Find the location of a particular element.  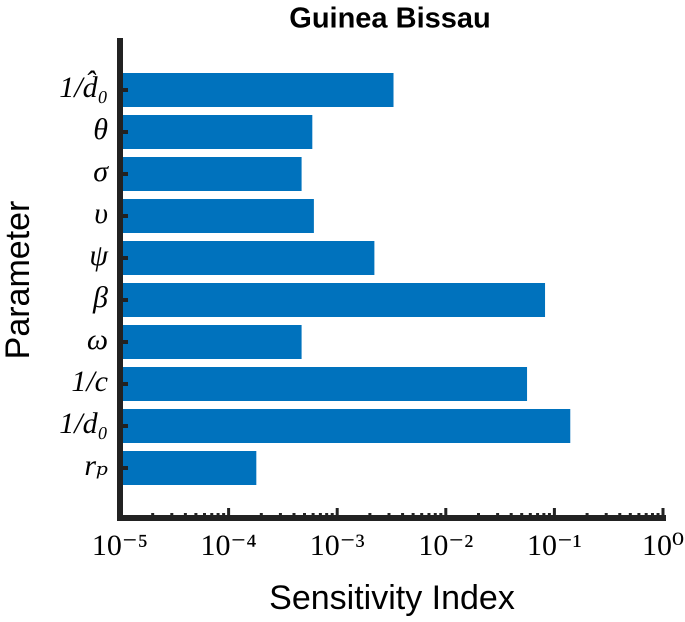

y-tick-label: σ is located at coordinates (101, 171).